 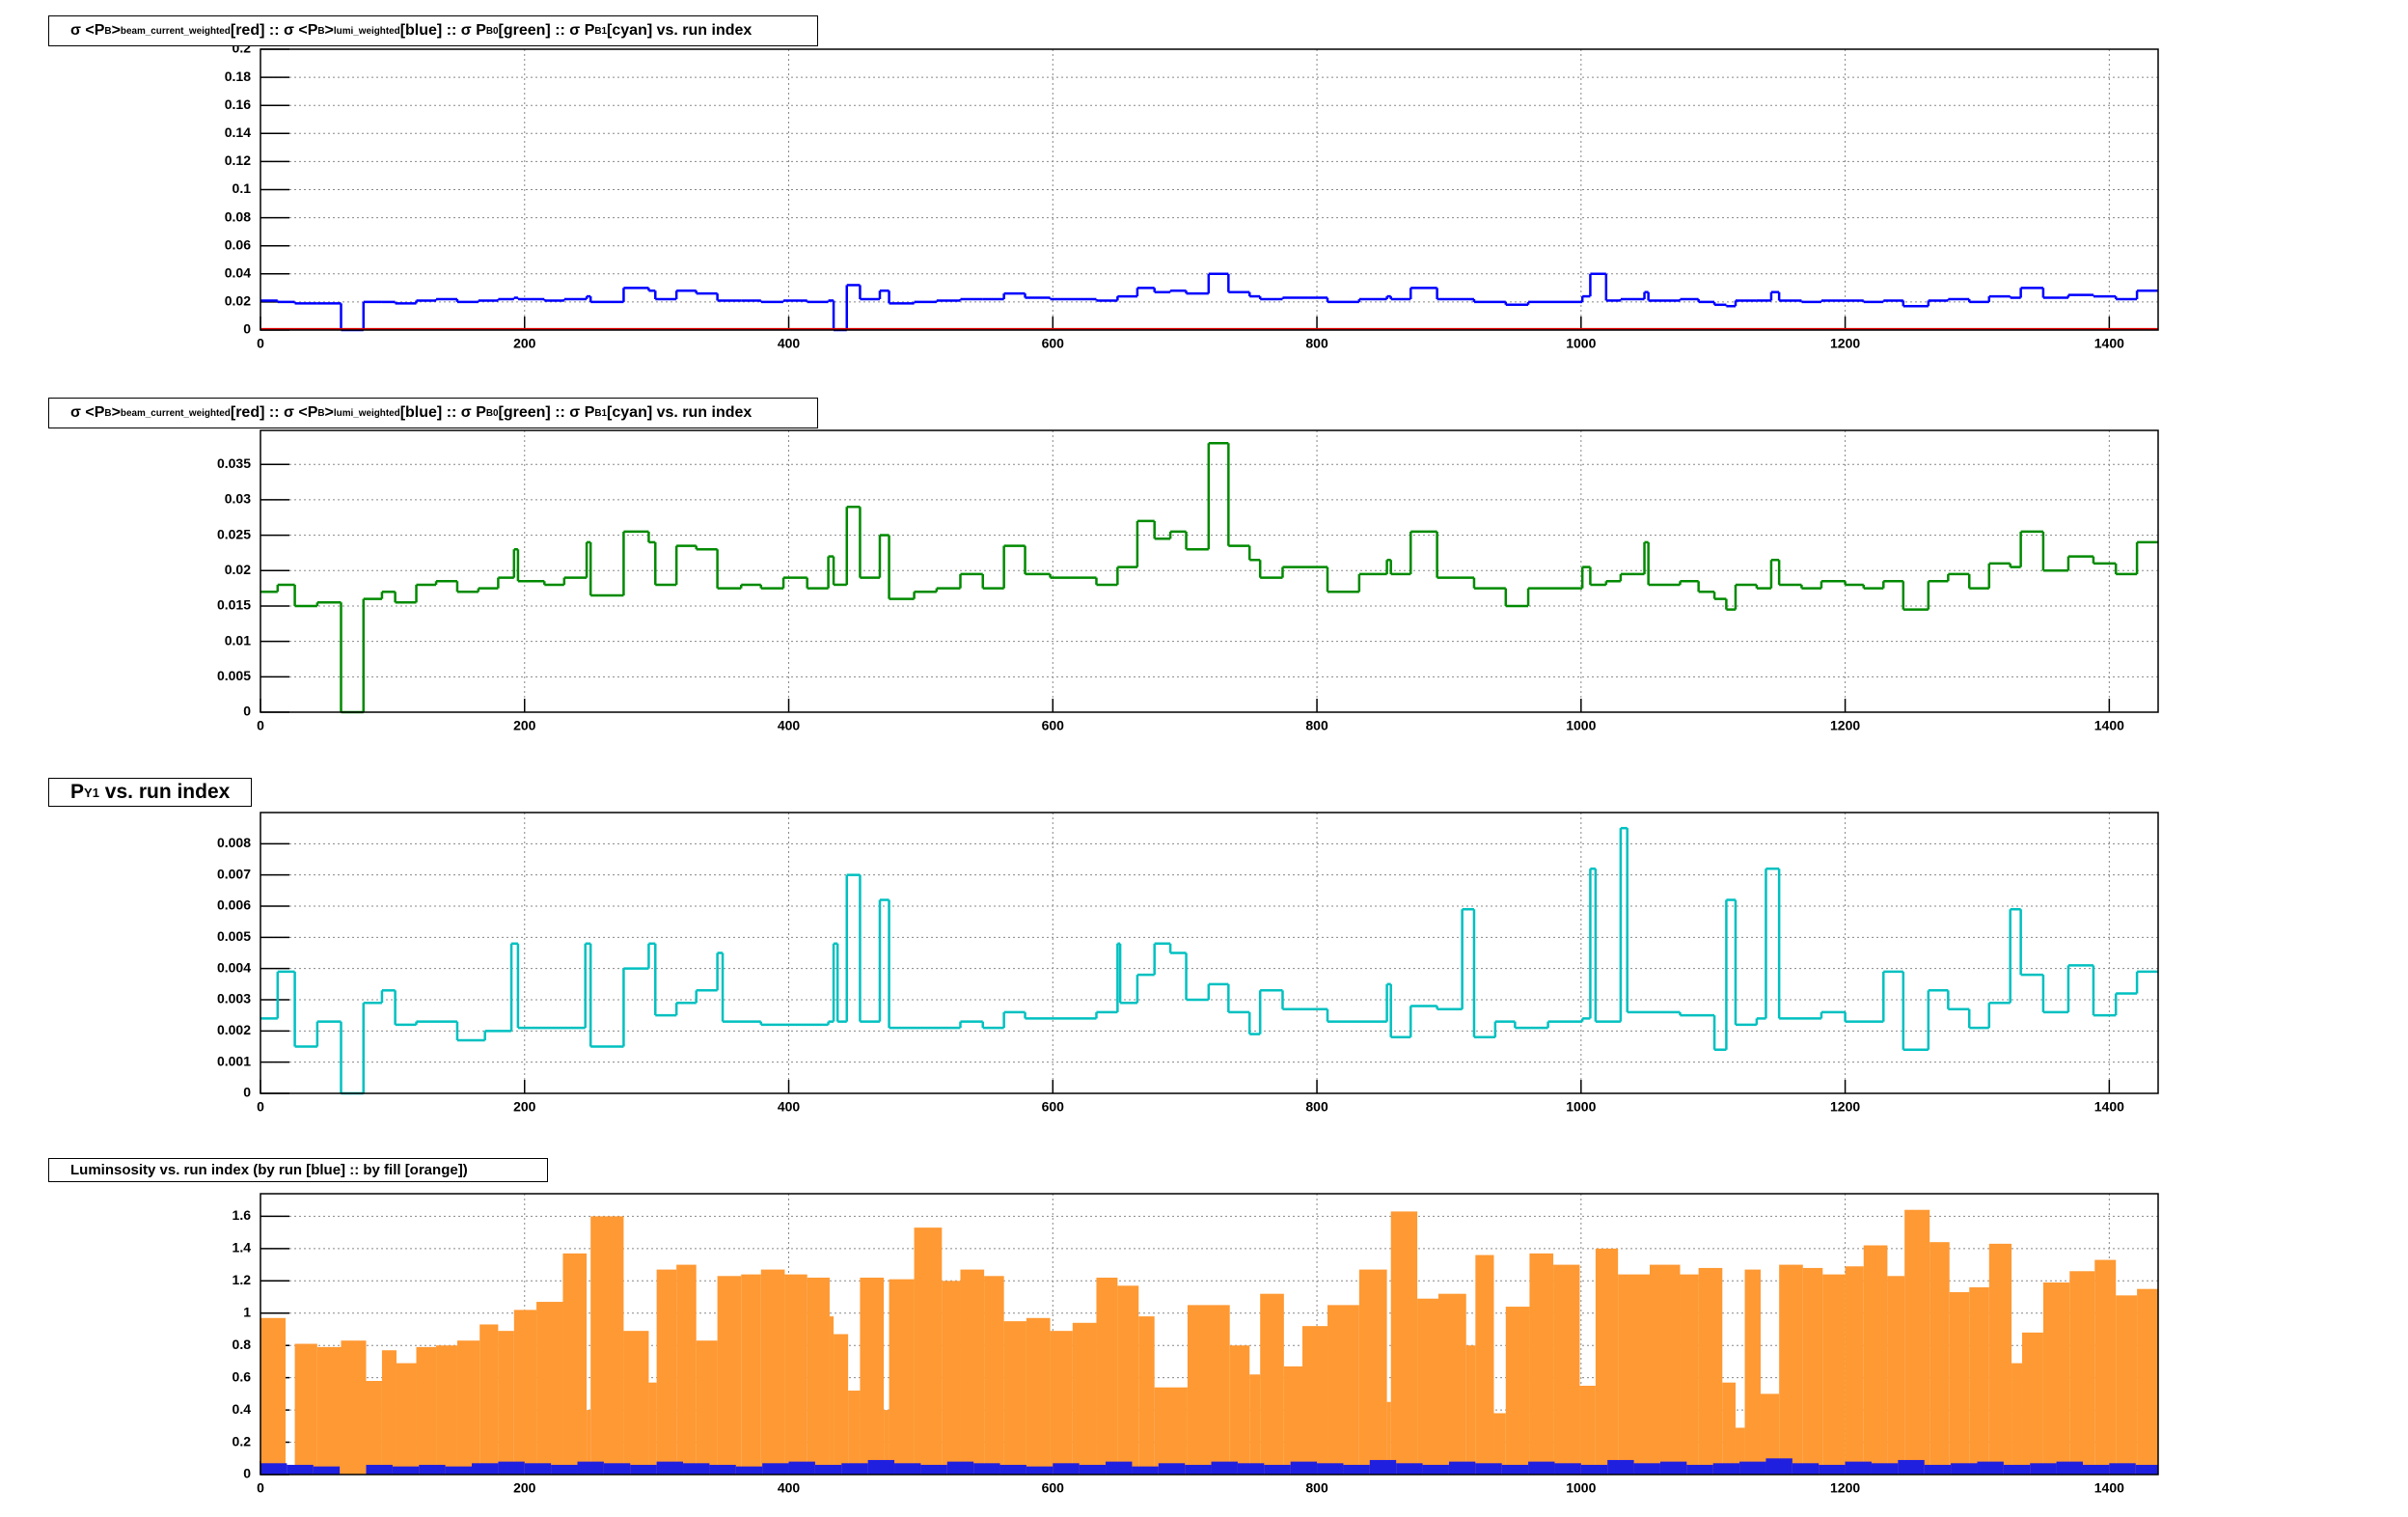 What do you see at coordinates (77, 792) in the screenshot?
I see `title-text: P` at bounding box center [77, 792].